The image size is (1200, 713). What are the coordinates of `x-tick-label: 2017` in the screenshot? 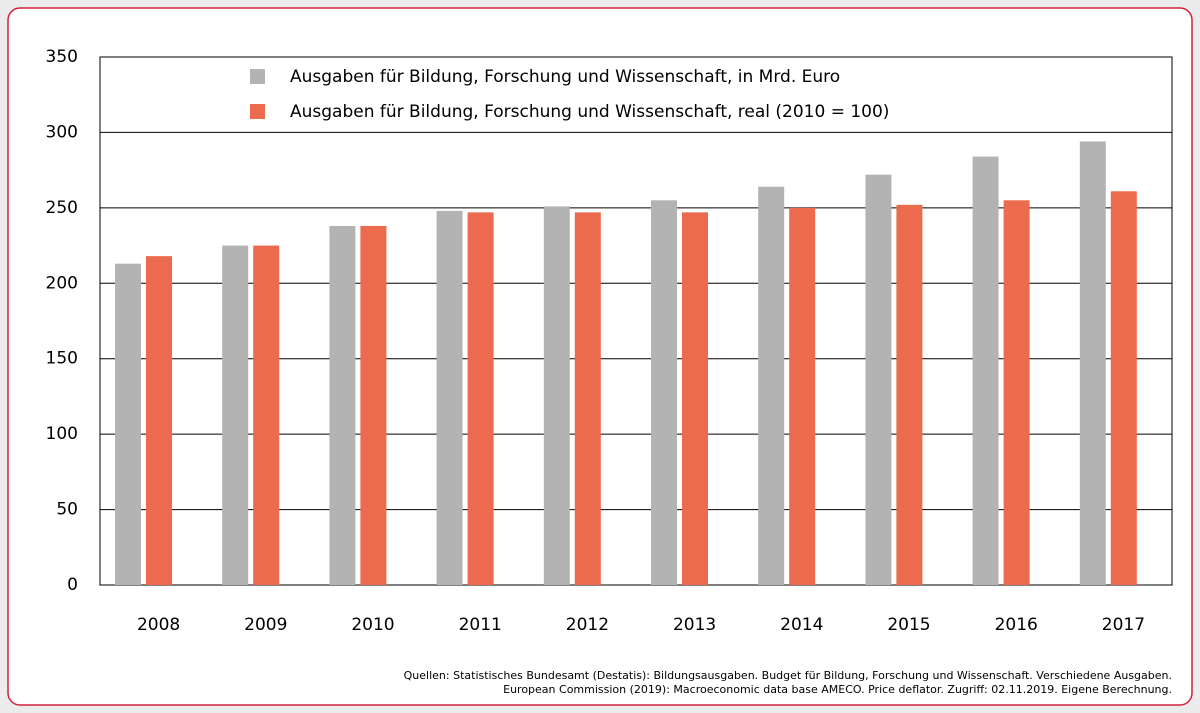 It's located at (1123, 625).